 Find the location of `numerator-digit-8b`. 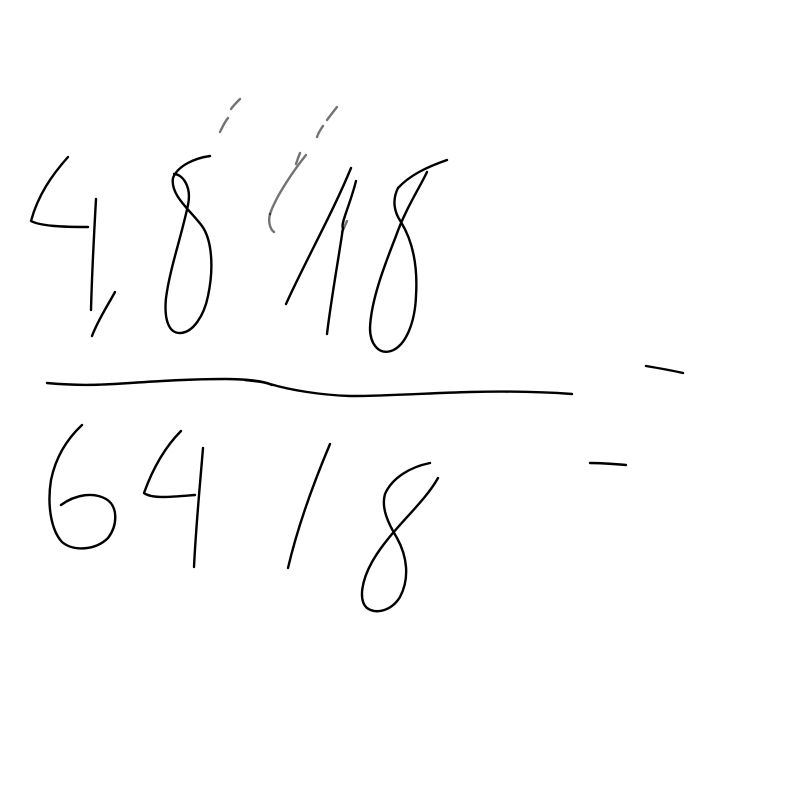

numerator-digit-8b is located at coordinates (408, 255).